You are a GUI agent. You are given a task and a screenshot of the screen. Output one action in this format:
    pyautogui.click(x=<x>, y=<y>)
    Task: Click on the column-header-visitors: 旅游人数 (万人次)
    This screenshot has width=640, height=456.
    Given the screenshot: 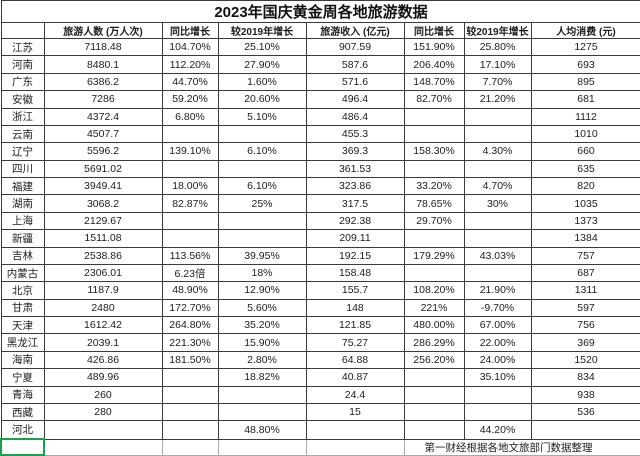 What is the action you would take?
    pyautogui.click(x=103, y=30)
    